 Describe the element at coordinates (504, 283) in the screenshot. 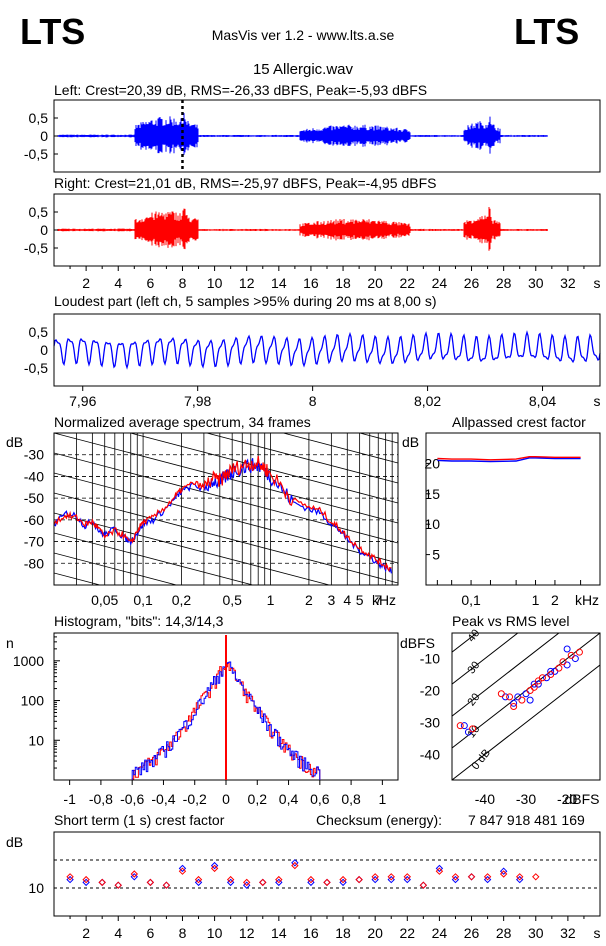

I see `x-tick-label: 28` at that location.